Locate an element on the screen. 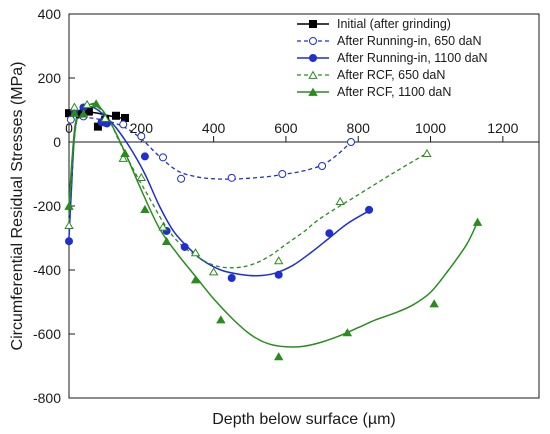  legend-label-after-running-in-650-dan: After Running-in, 650 daN is located at coordinates (409, 41).